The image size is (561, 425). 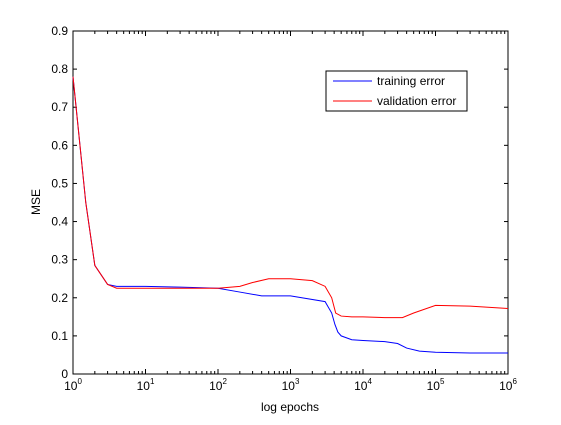 I want to click on y-tick-label: 0.9, so click(x=59, y=31).